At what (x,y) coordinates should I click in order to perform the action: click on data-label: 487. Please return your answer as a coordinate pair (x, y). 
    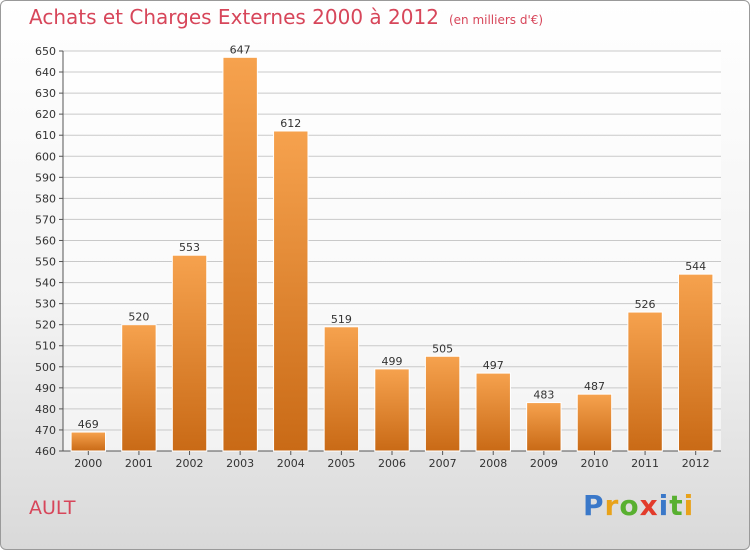
    Looking at the image, I should click on (594, 386).